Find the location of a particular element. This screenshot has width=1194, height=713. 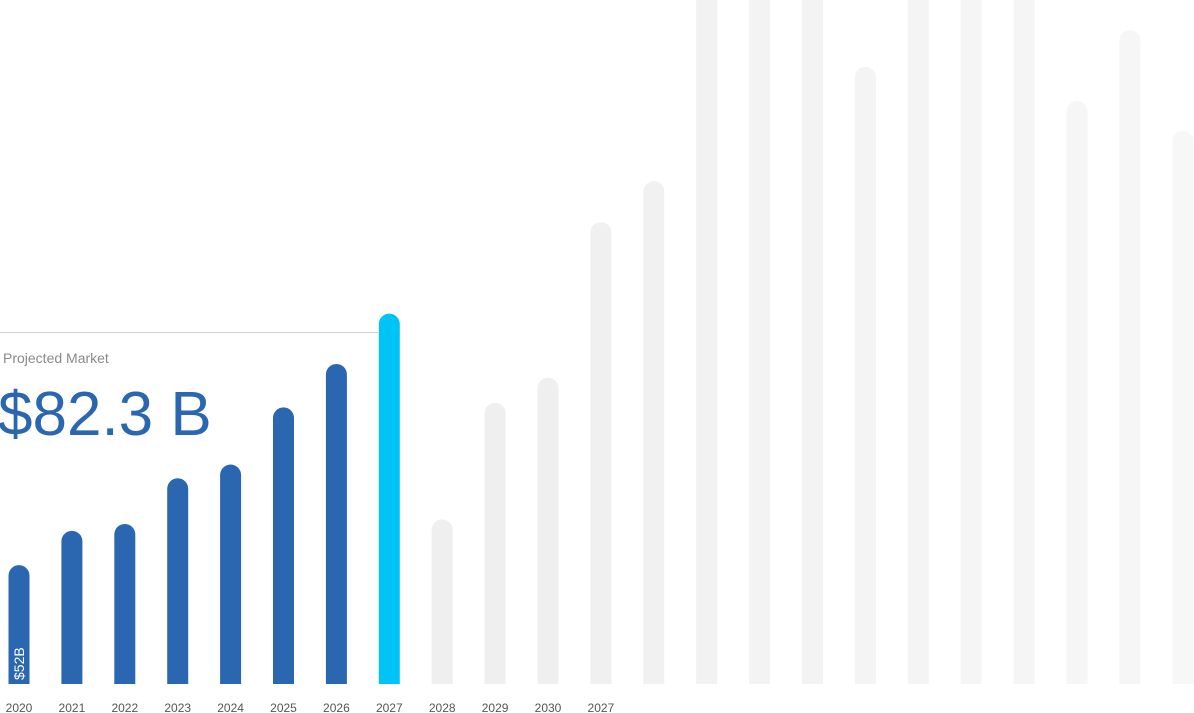

x-tick-label: 2022 is located at coordinates (124, 707).